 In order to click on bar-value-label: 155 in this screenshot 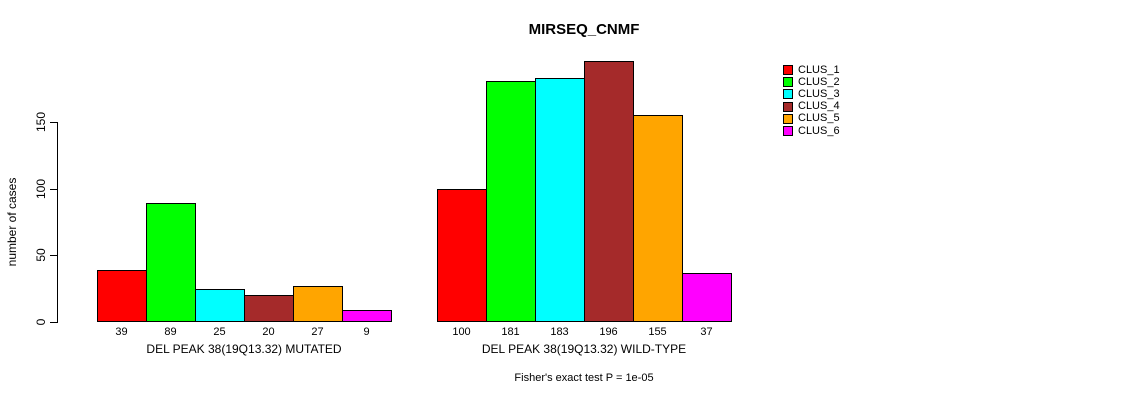, I will do `click(657, 332)`.